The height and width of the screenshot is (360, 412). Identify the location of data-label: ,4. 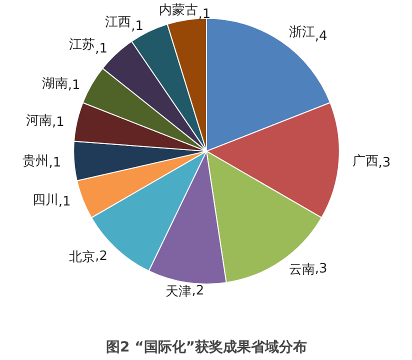
(321, 36).